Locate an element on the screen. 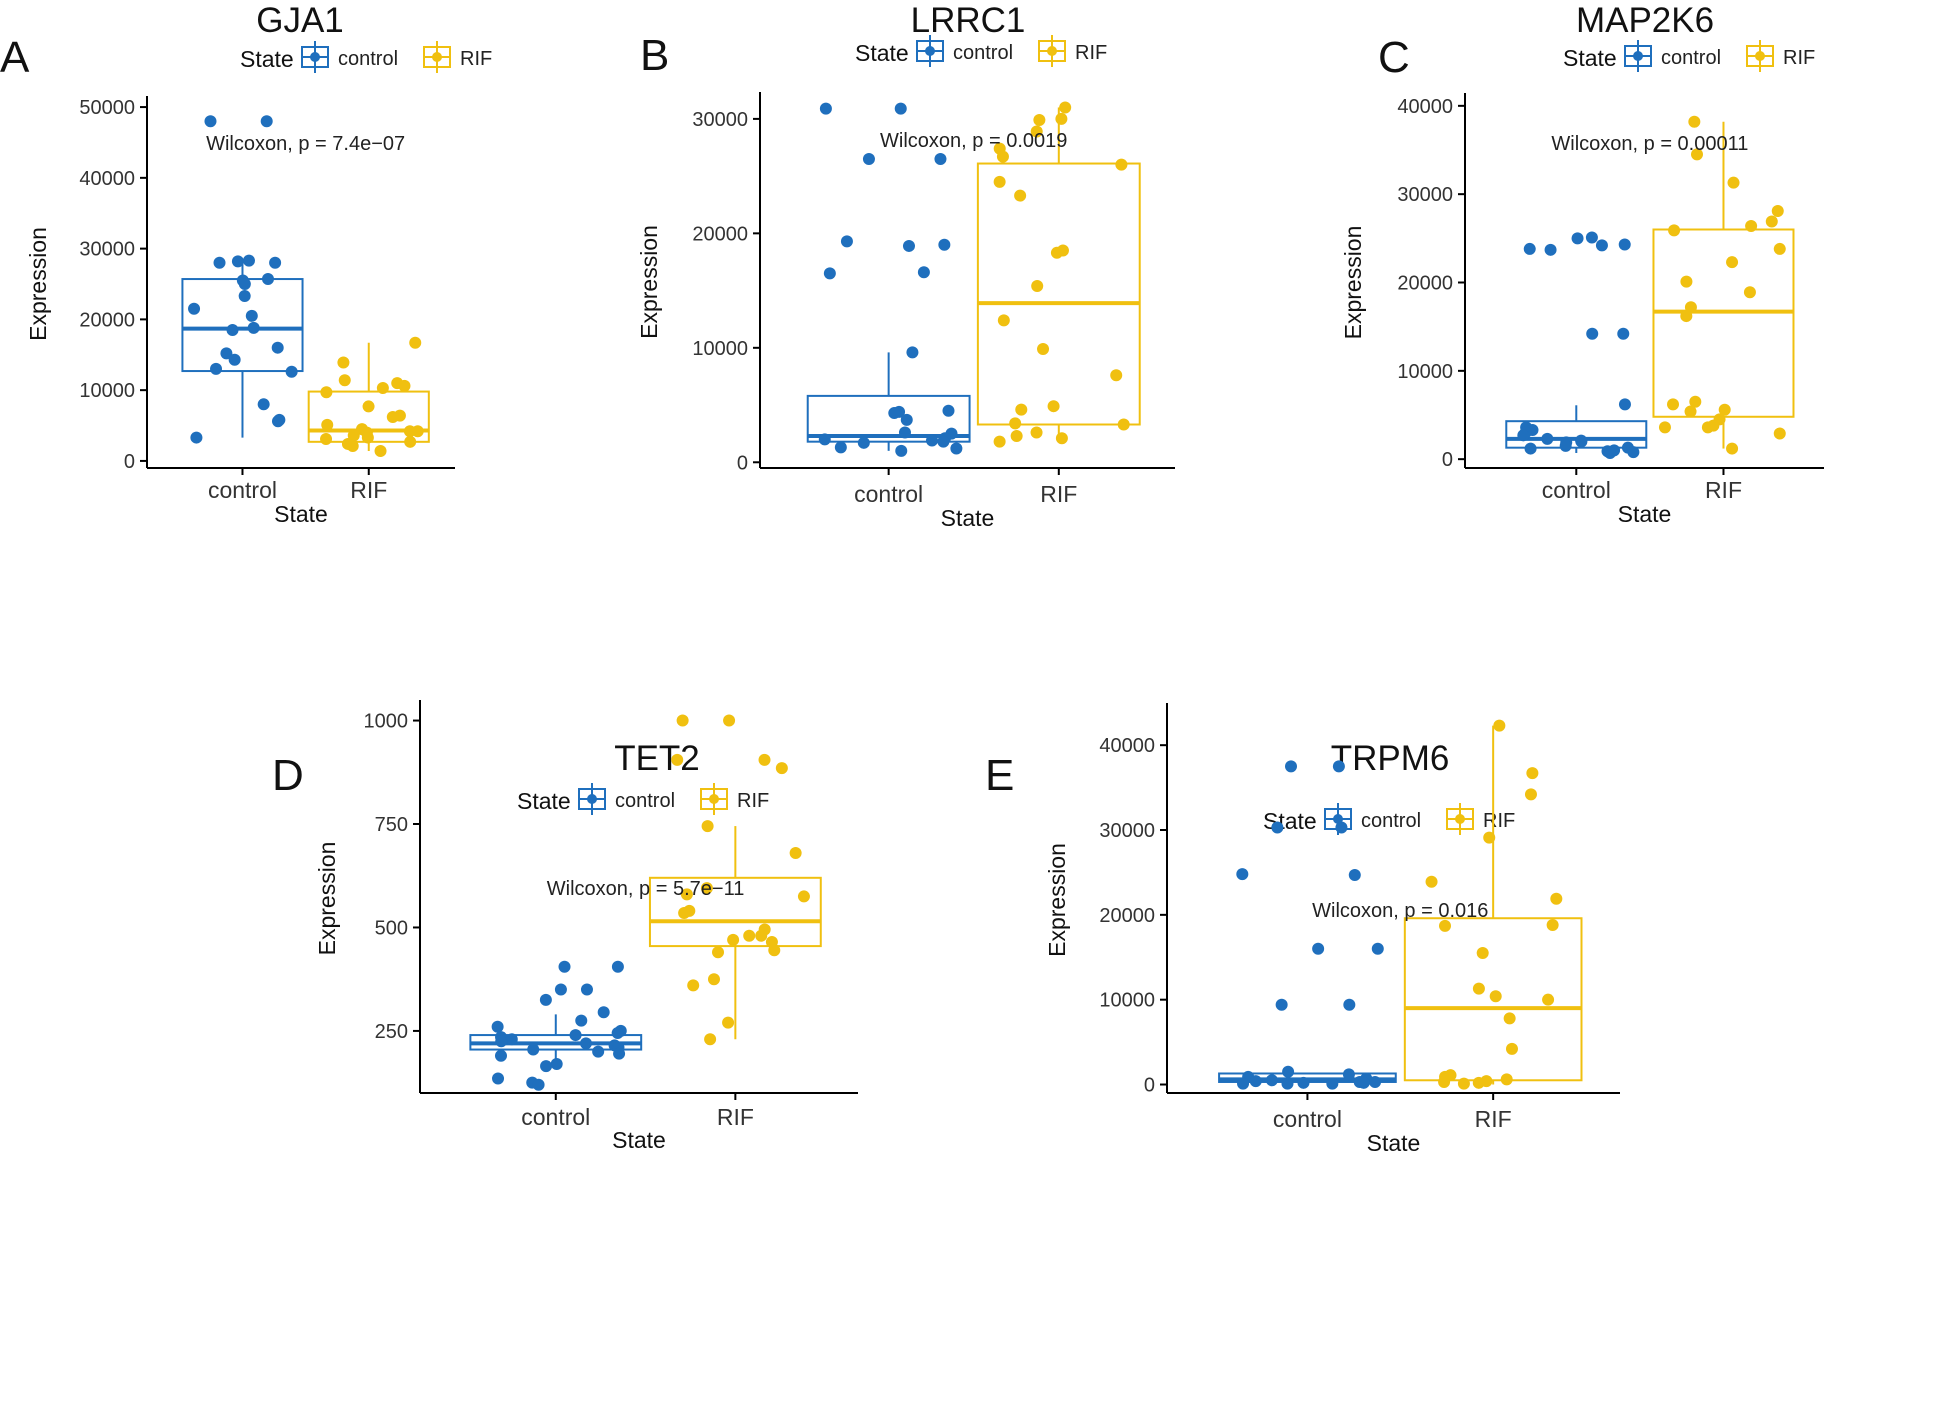 The image size is (1946, 1416). y-tick-label: 1000 is located at coordinates (386, 722).